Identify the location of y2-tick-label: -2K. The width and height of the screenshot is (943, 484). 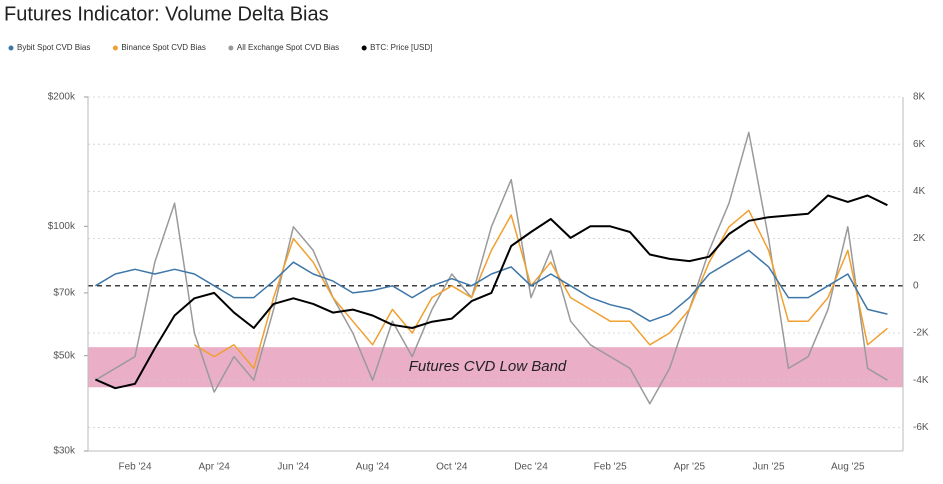
(921, 333).